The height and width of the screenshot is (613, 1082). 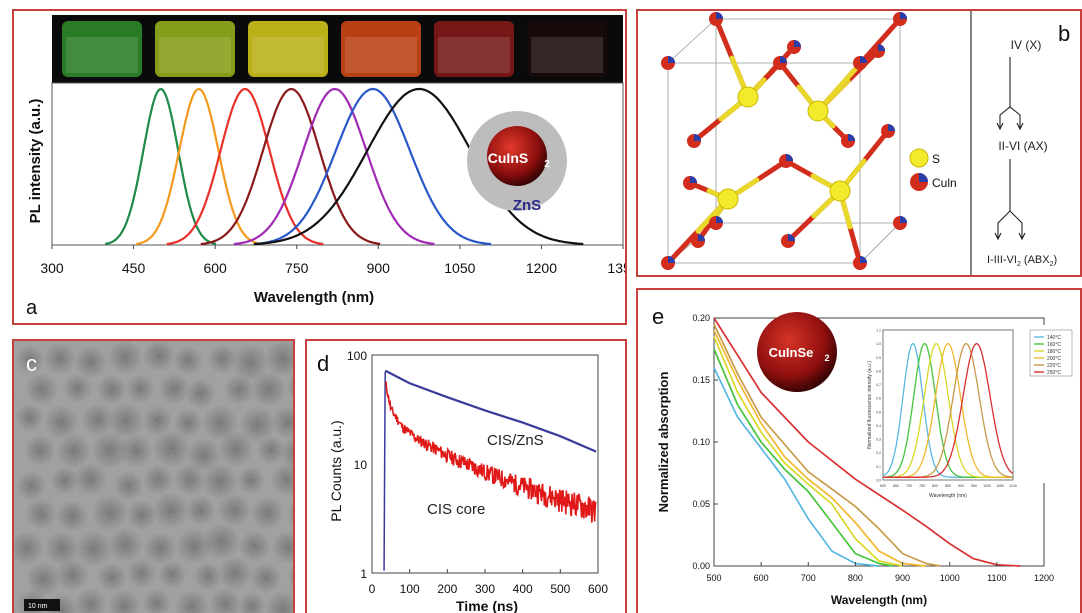 What do you see at coordinates (323, 363) in the screenshot?
I see `panel-d-letter: d` at bounding box center [323, 363].